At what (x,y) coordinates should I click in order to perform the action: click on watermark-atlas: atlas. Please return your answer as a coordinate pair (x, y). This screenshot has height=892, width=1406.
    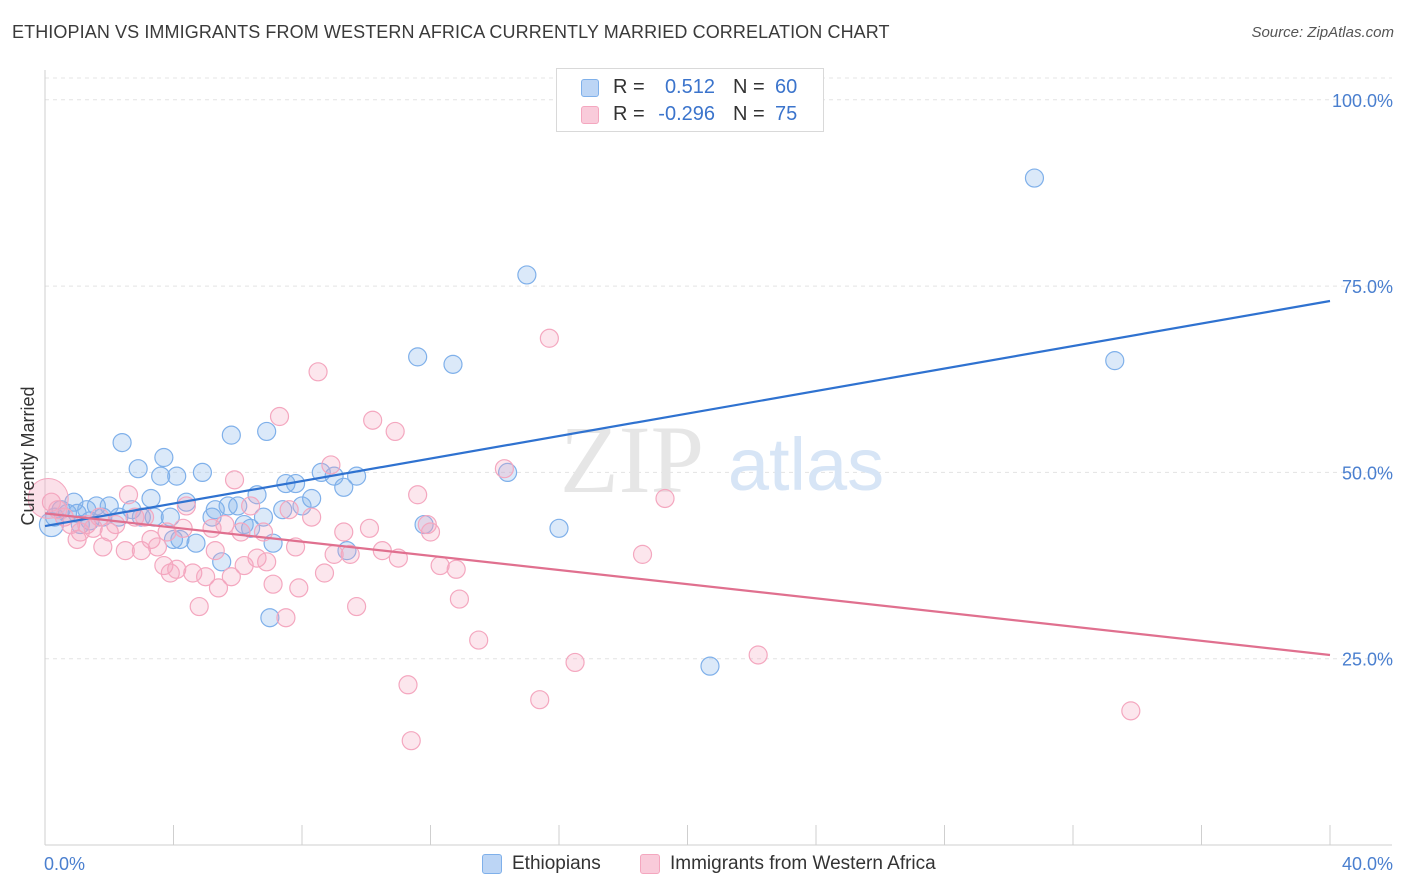
    Looking at the image, I should click on (806, 464).